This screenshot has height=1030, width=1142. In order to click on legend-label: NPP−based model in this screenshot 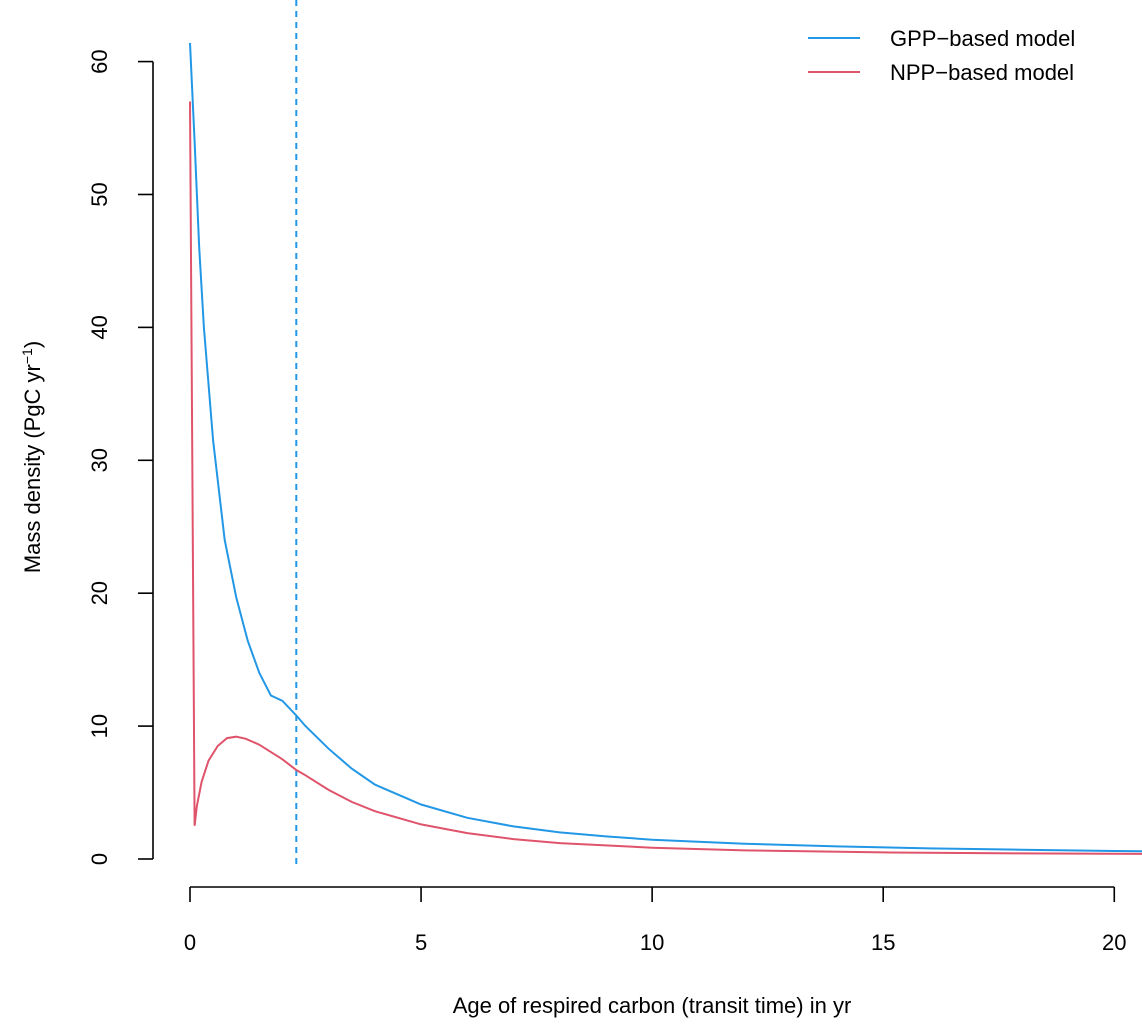, I will do `click(982, 72)`.